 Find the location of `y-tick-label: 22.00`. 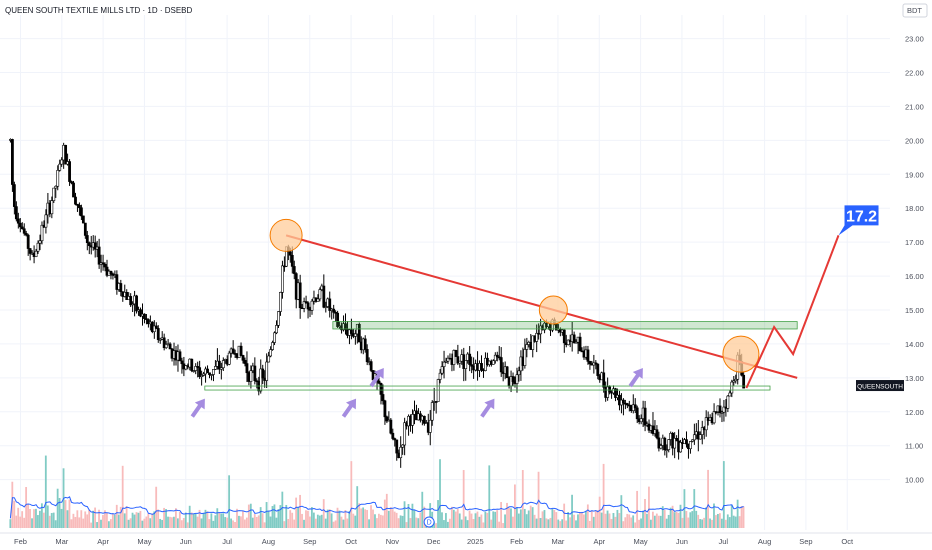

y-tick-label: 22.00 is located at coordinates (914, 73).